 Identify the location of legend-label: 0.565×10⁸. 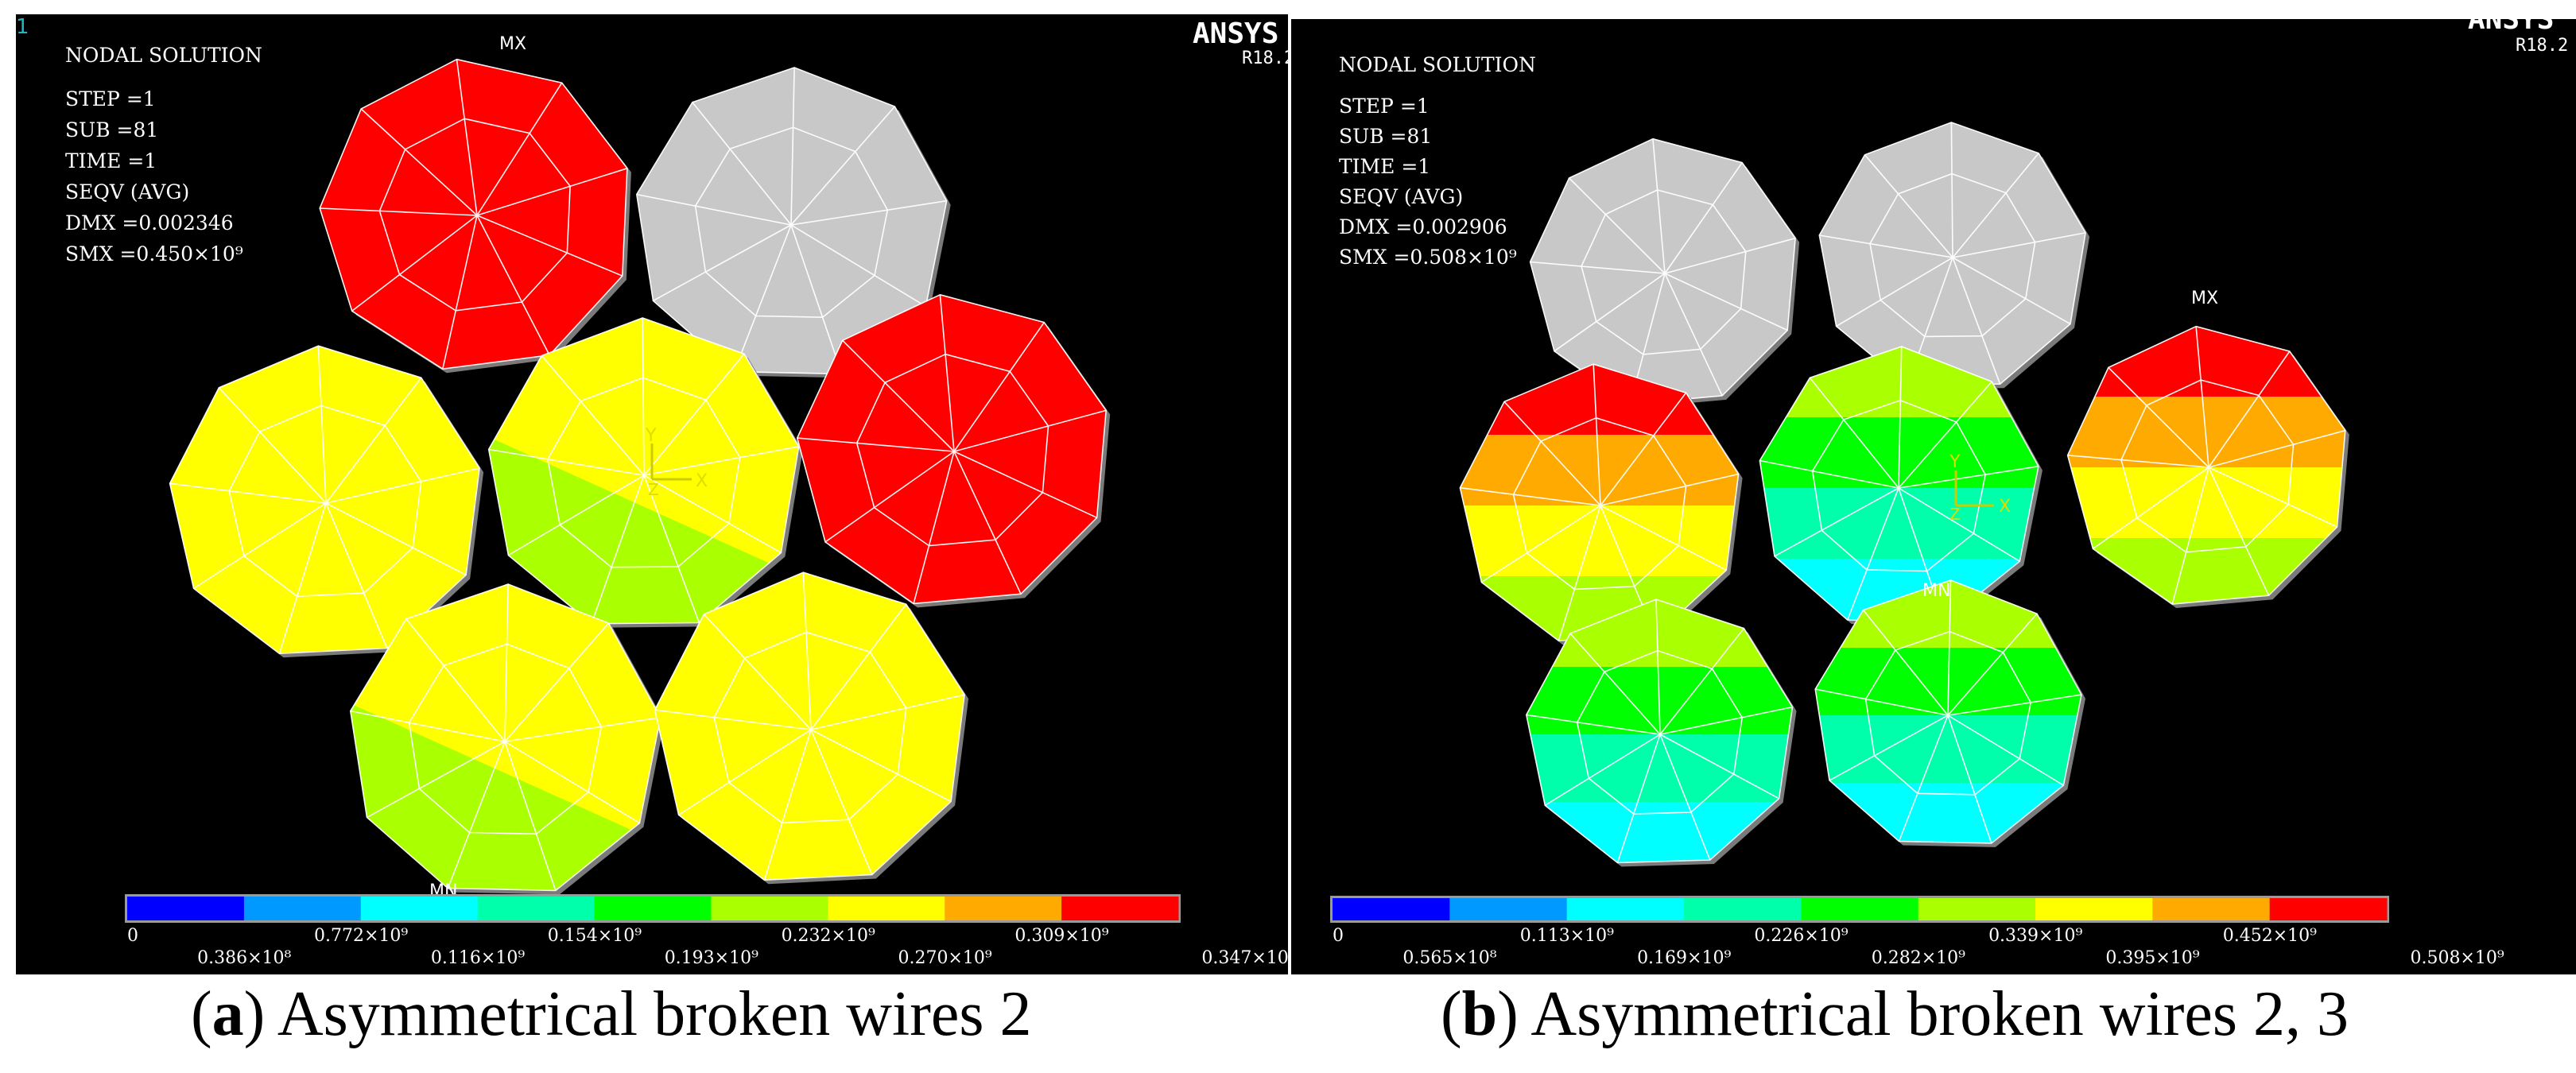
(1449, 958).